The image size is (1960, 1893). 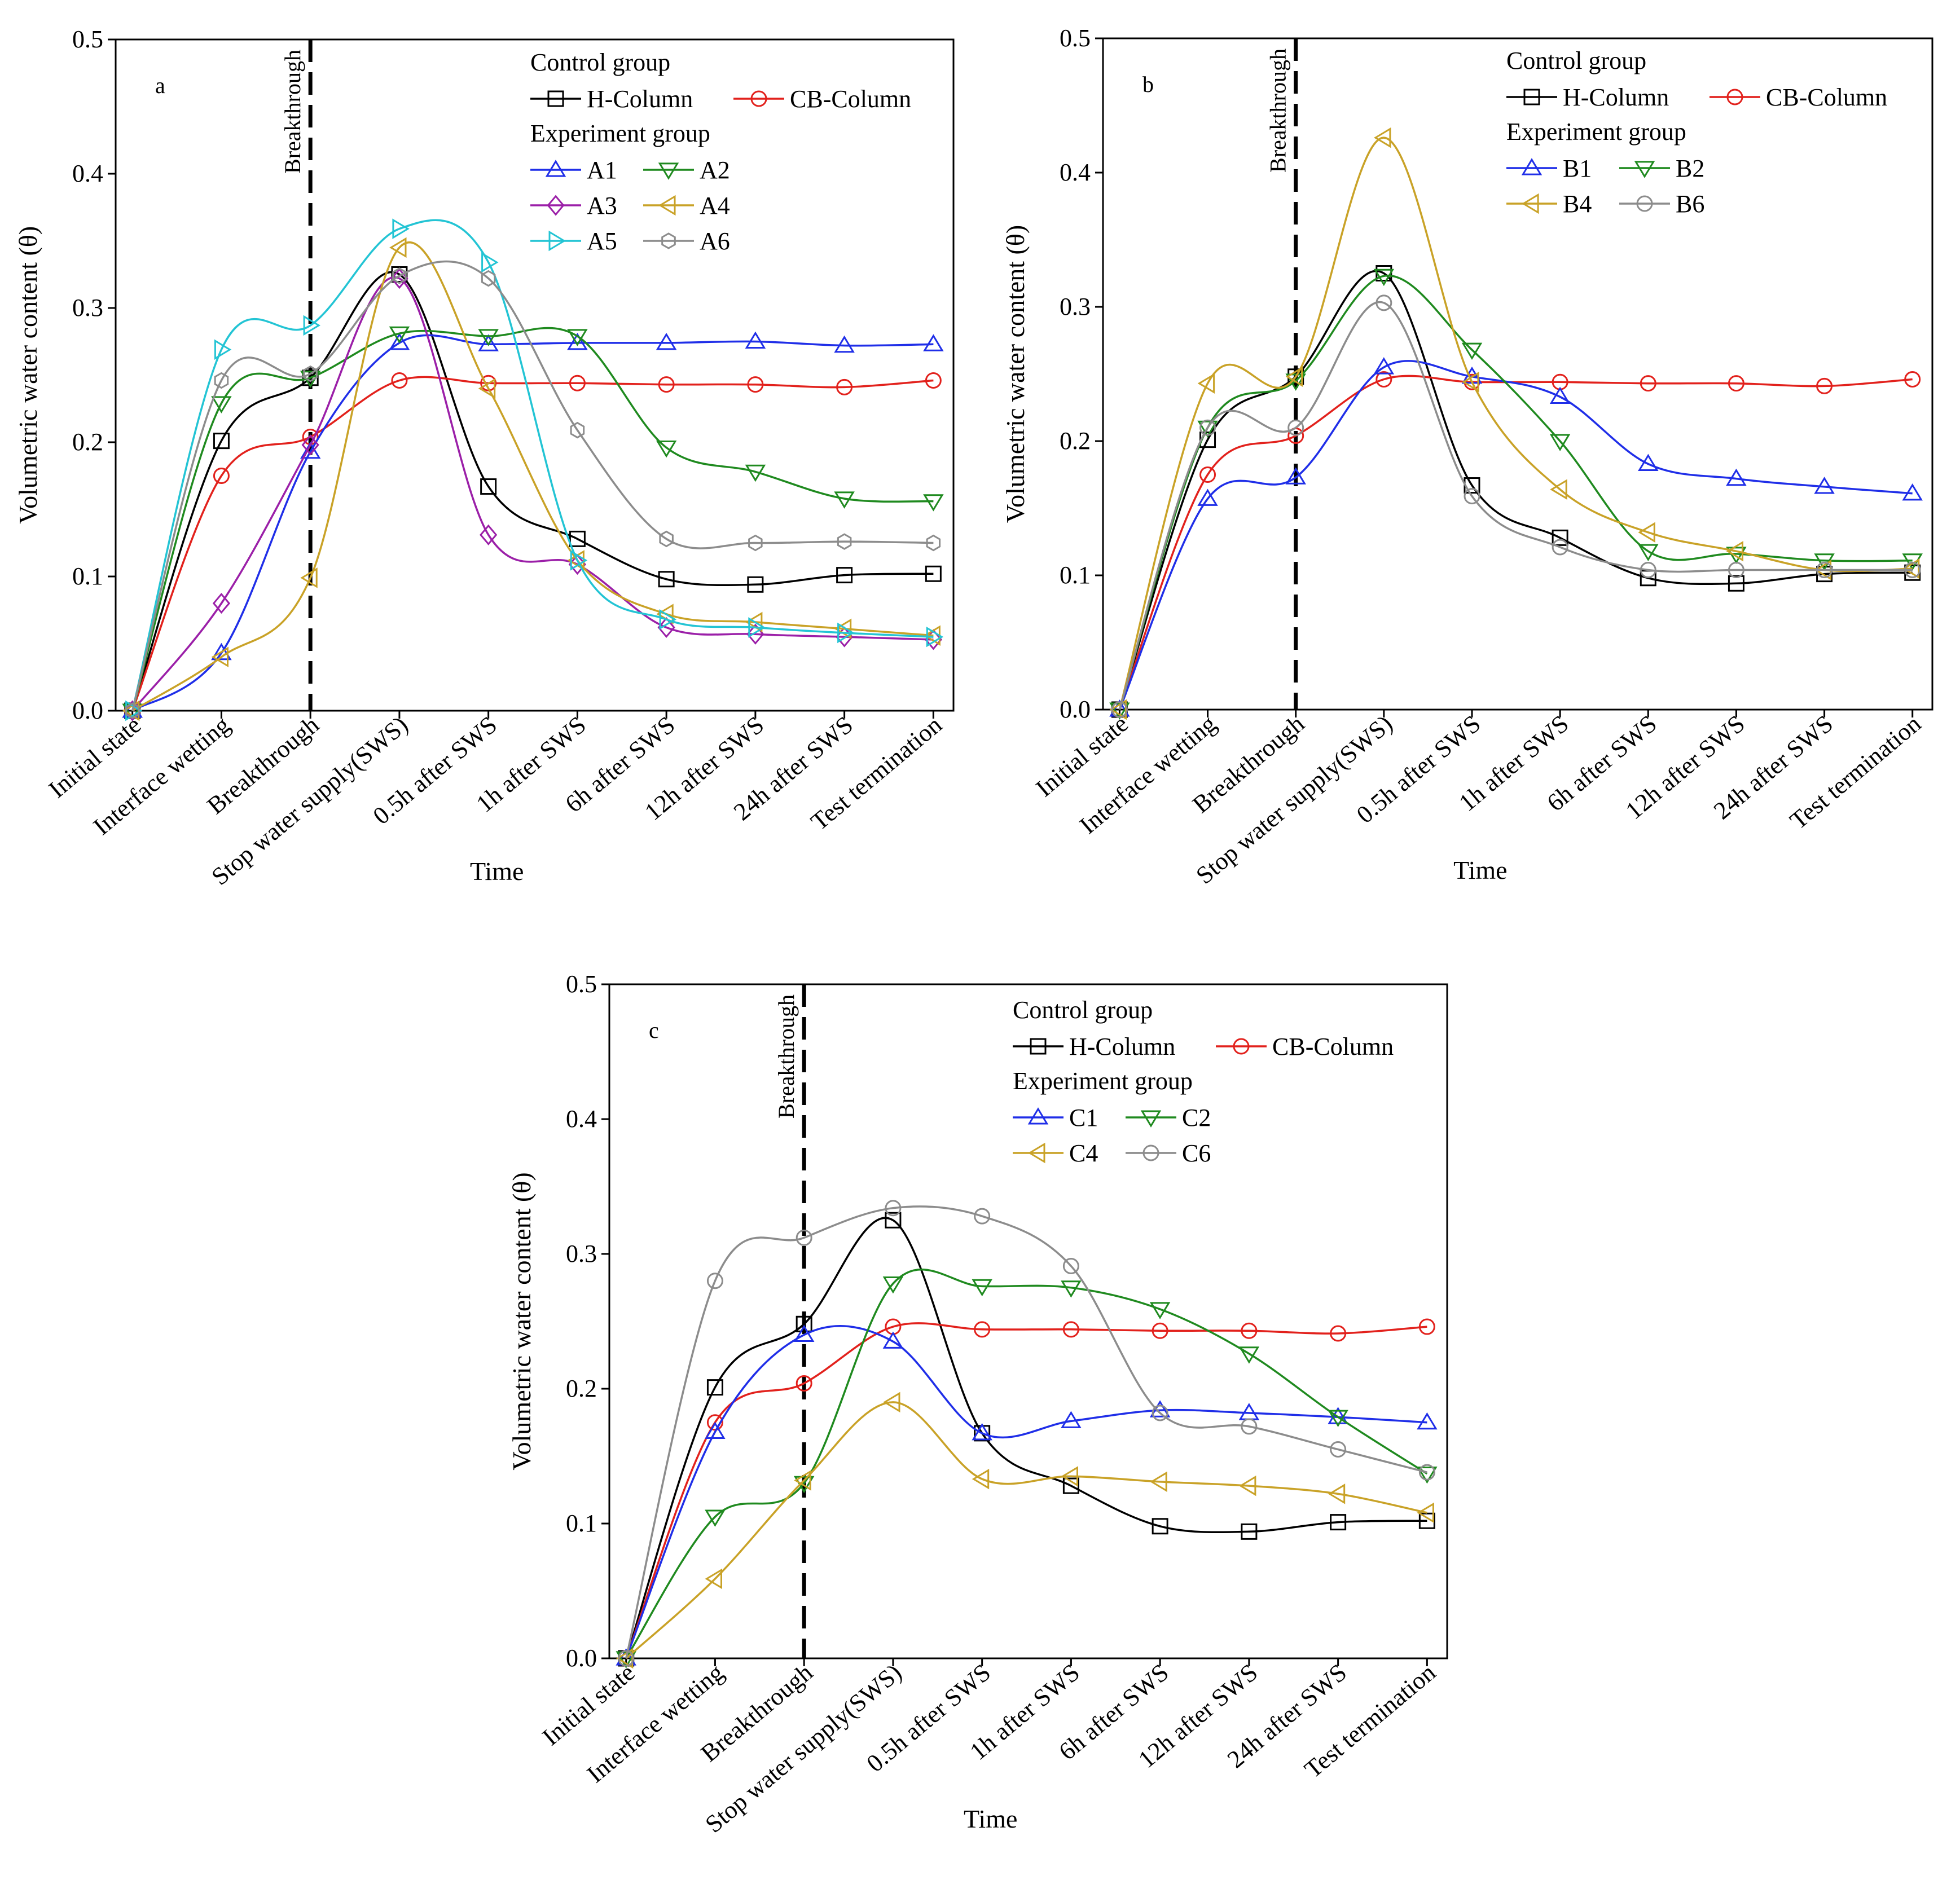 I want to click on legend-label: A3, so click(x=602, y=205).